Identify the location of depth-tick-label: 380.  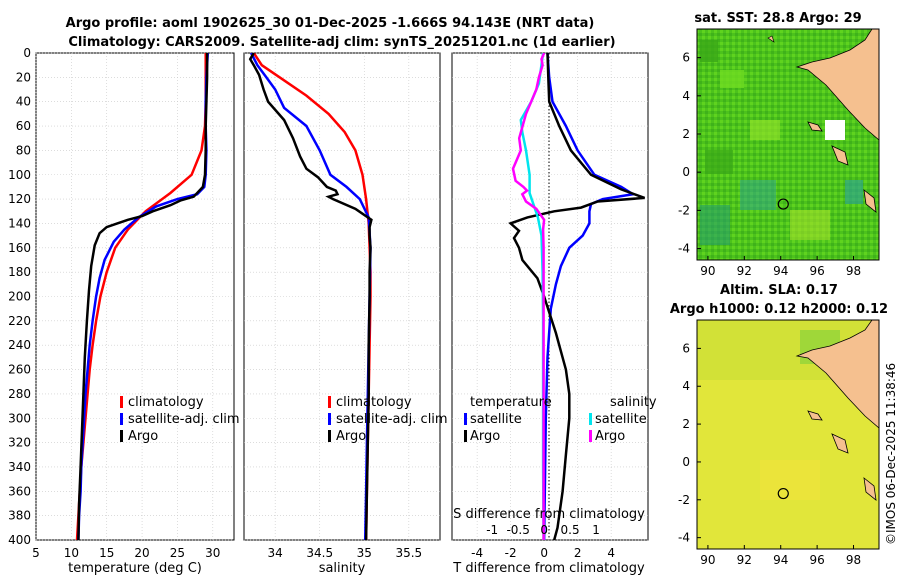
(19, 516).